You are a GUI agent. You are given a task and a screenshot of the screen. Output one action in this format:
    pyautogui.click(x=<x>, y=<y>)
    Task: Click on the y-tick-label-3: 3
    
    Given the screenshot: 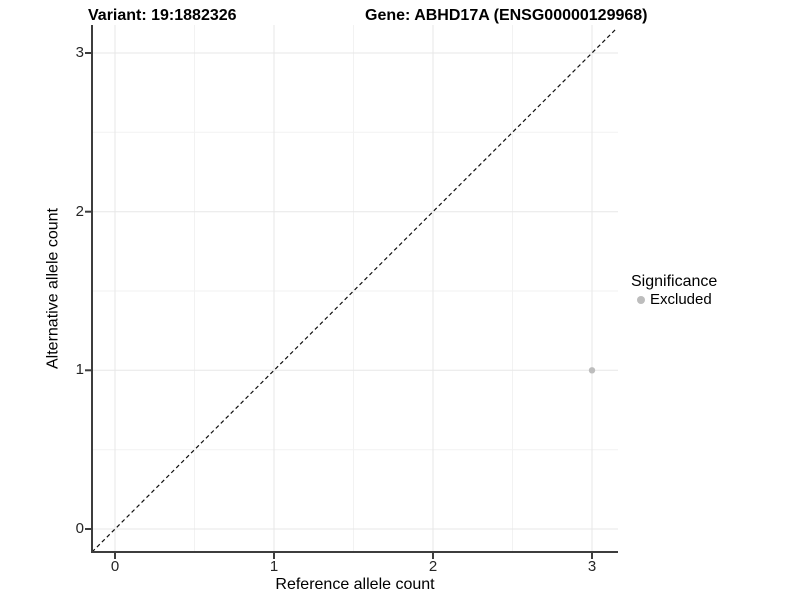 What is the action you would take?
    pyautogui.click(x=79, y=52)
    